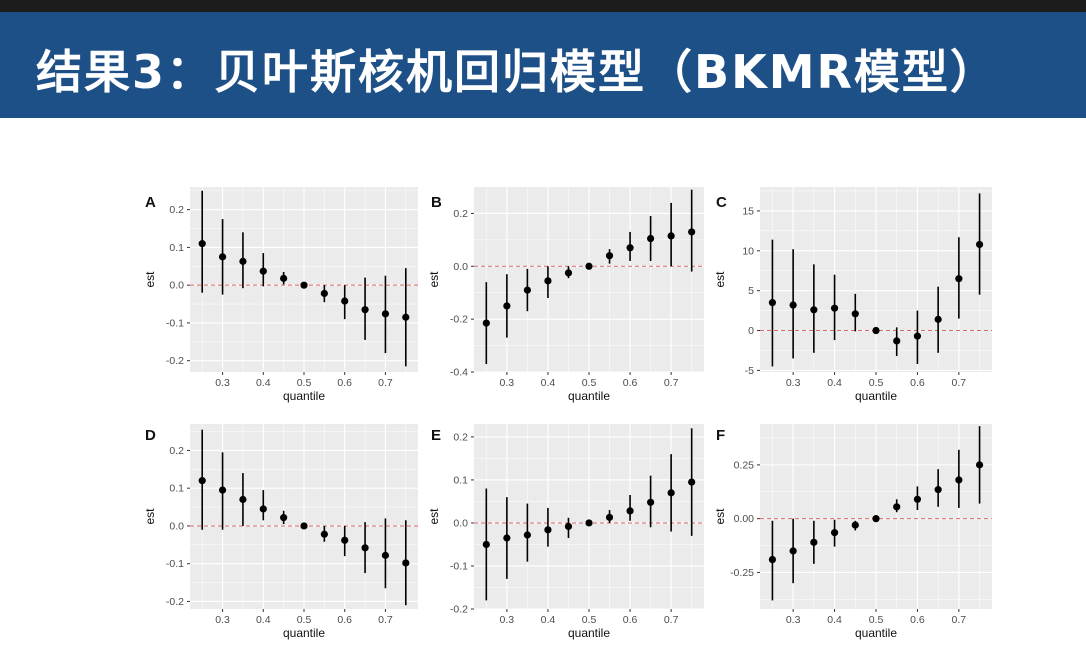  Describe the element at coordinates (436, 202) in the screenshot. I see `panel-letter: B` at that location.